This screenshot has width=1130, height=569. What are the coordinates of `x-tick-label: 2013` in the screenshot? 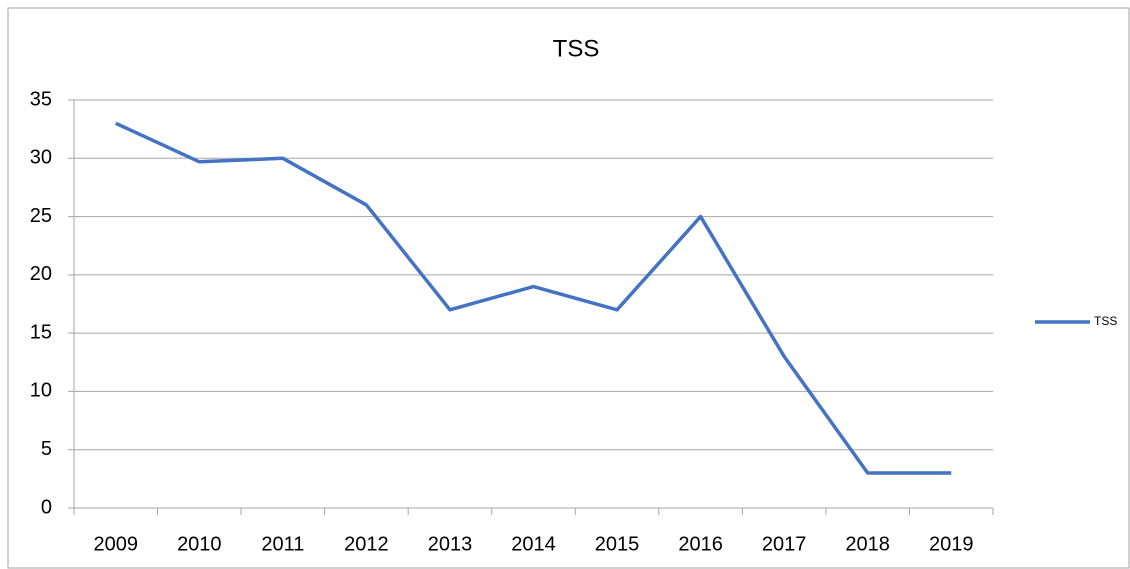 It's located at (450, 544).